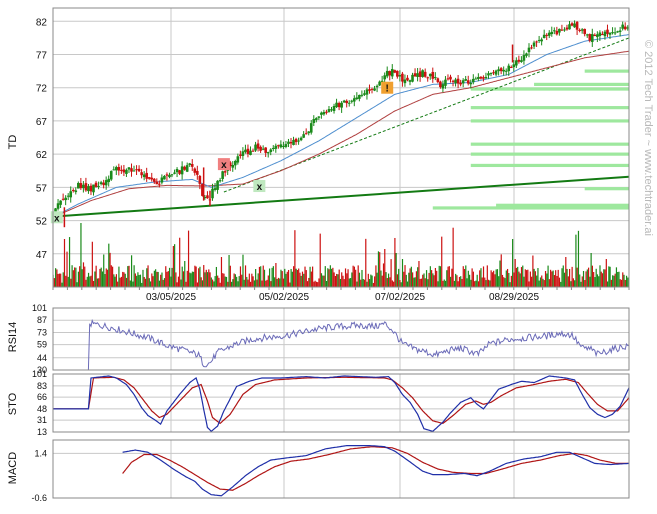  Describe the element at coordinates (387, 87) in the screenshot. I see `signal-marker` at that location.